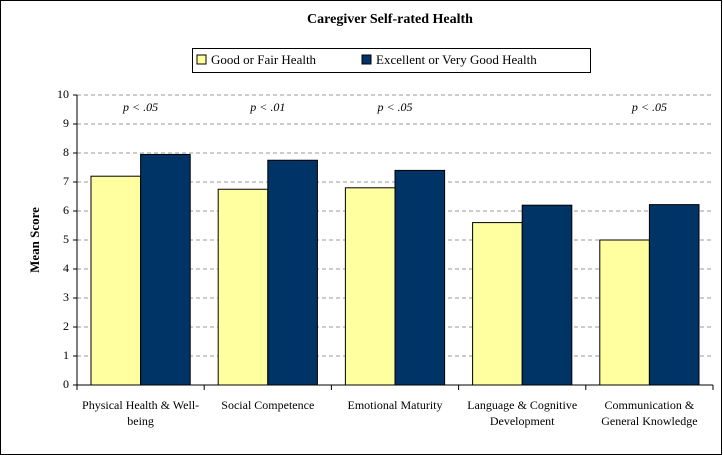 Image resolution: width=723 pixels, height=455 pixels. Describe the element at coordinates (264, 59) in the screenshot. I see `legend-label: Good or Fair Health` at that location.